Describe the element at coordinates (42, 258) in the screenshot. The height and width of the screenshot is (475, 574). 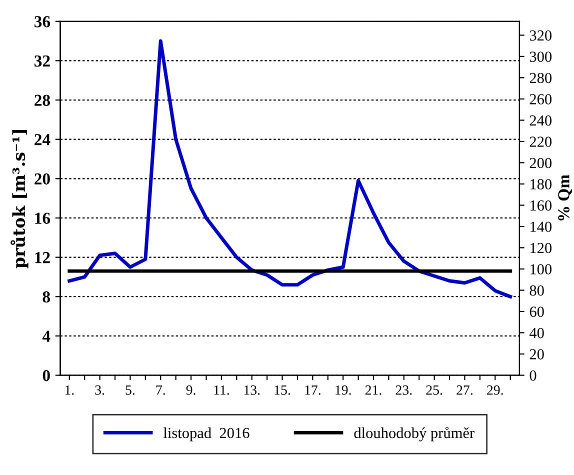
I see `y-tick-label: 12` at that location.